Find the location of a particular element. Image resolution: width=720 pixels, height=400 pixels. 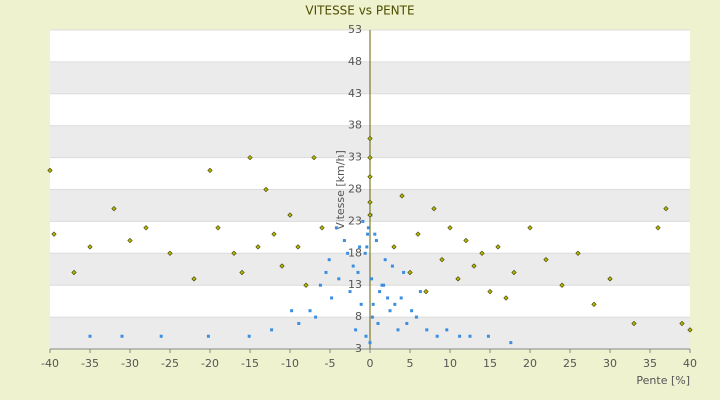

y-tick-label: 23 is located at coordinates (355, 220).